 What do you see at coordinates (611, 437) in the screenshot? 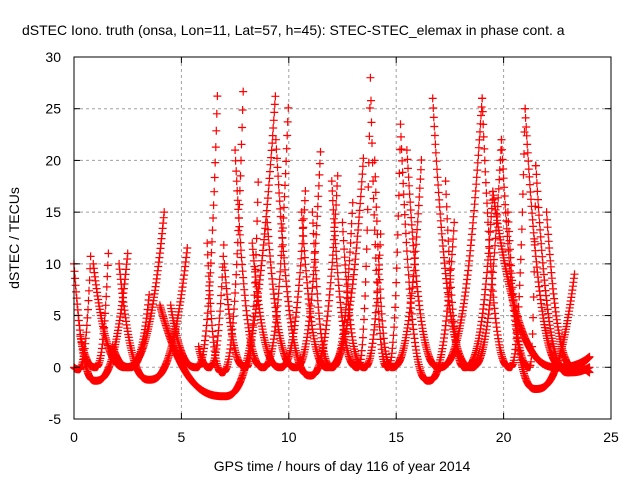
I see `x-tick-label: 25` at bounding box center [611, 437].